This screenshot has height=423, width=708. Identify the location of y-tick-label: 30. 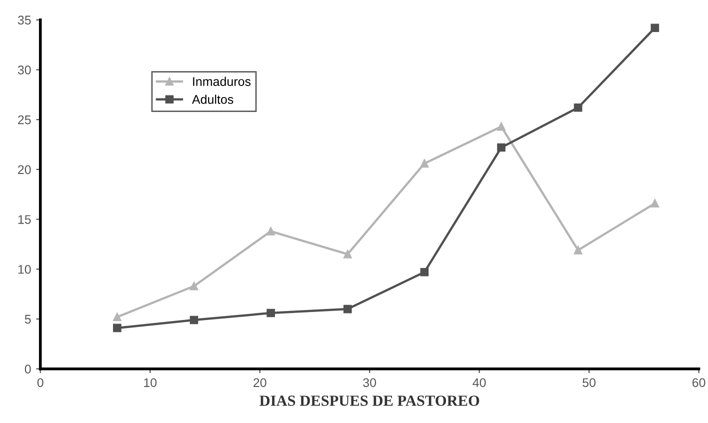
(24, 70).